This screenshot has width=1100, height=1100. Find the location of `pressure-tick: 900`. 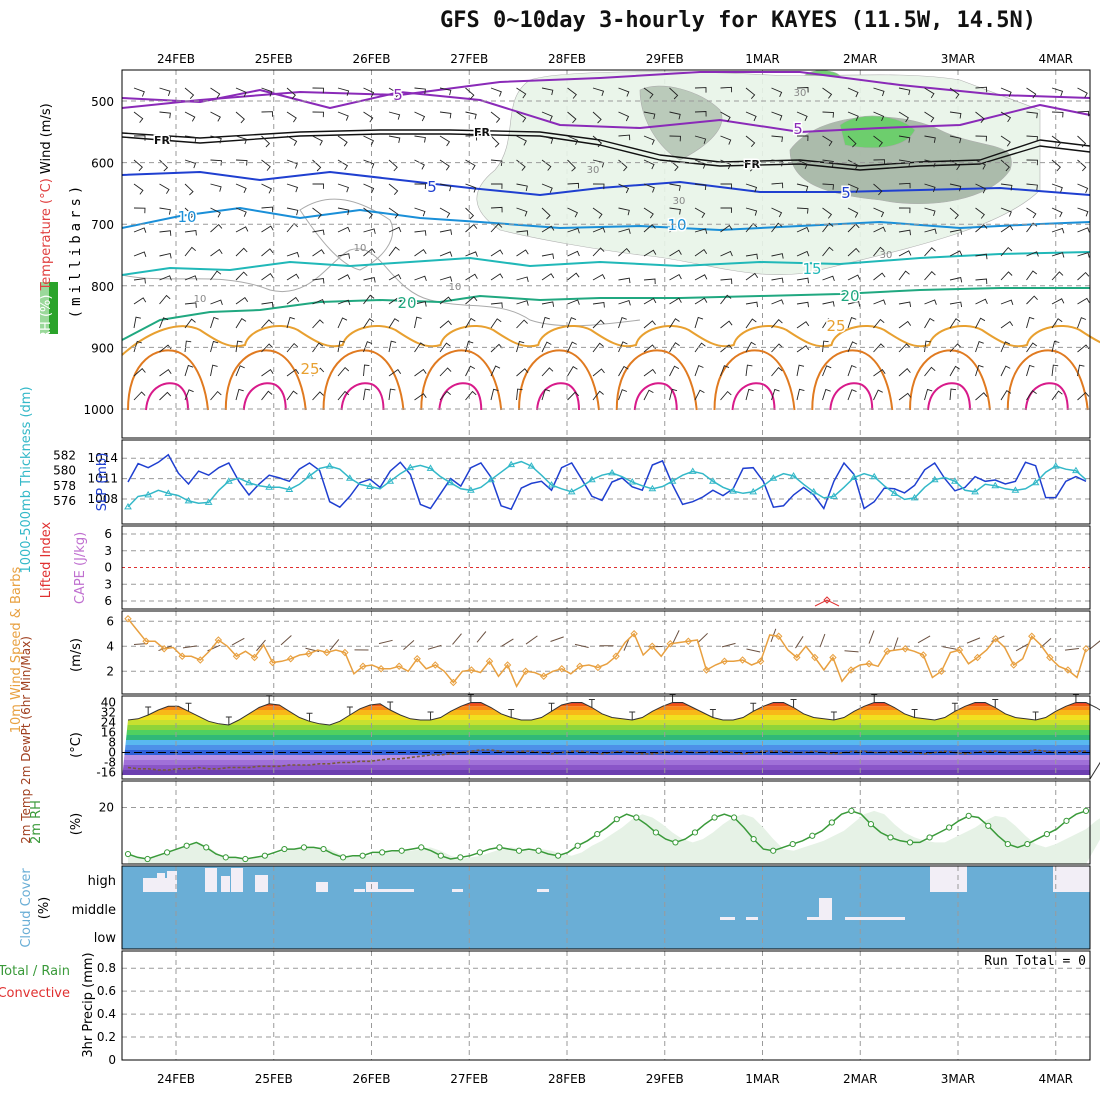

pressure-tick: 900 is located at coordinates (102, 348).